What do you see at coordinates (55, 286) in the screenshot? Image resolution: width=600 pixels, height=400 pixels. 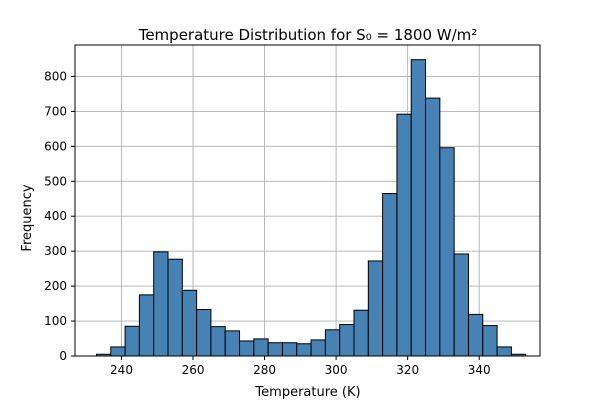 I see `y-tick-label: 200` at bounding box center [55, 286].